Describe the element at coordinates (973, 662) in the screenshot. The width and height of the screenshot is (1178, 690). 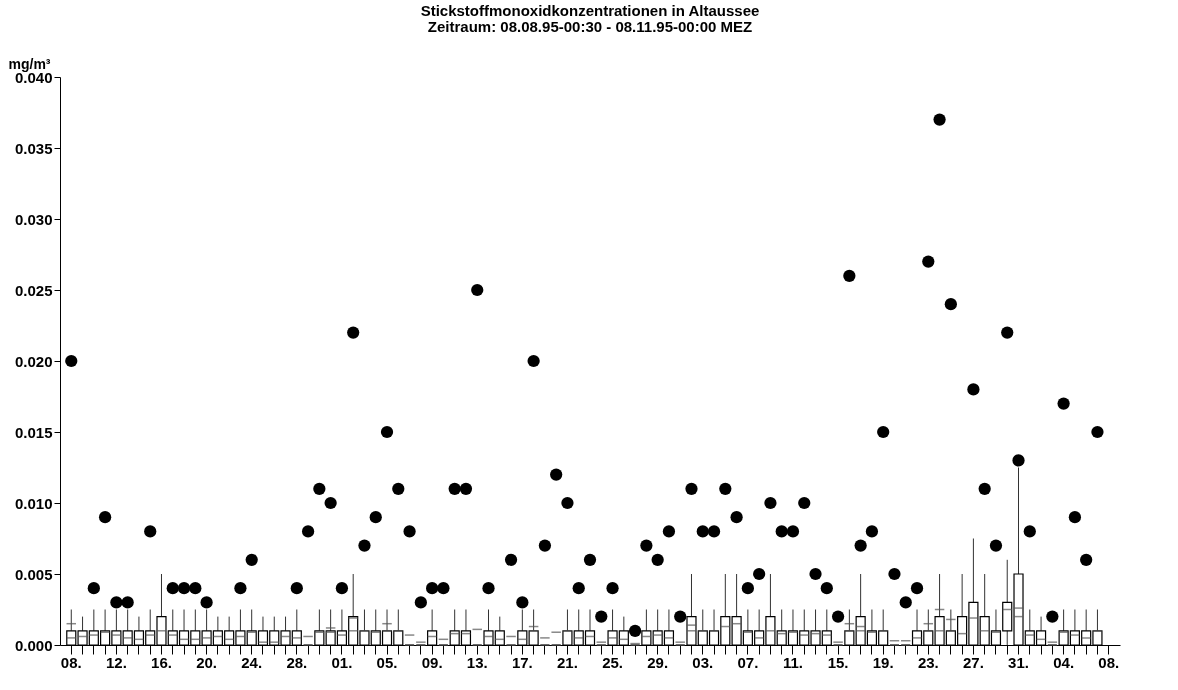
I see `x-tick-label: 27.` at that location.